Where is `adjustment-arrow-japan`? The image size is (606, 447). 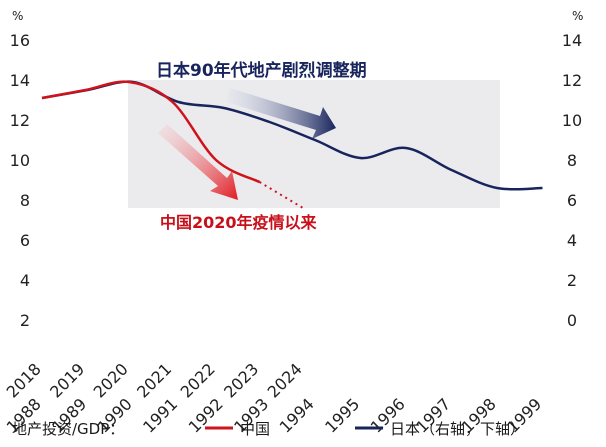 adjustment-arrow-japan is located at coordinates (281, 113).